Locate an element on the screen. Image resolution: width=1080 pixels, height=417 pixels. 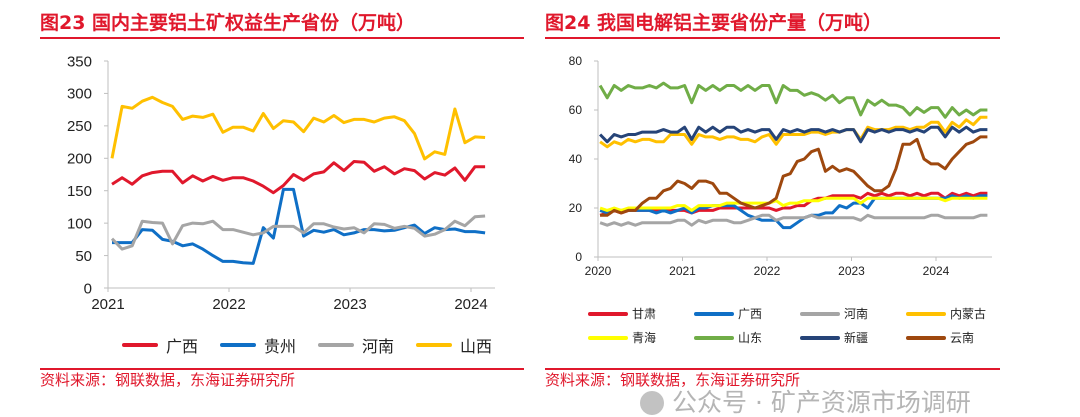
y-tick-label: 350 is located at coordinates (79, 61).